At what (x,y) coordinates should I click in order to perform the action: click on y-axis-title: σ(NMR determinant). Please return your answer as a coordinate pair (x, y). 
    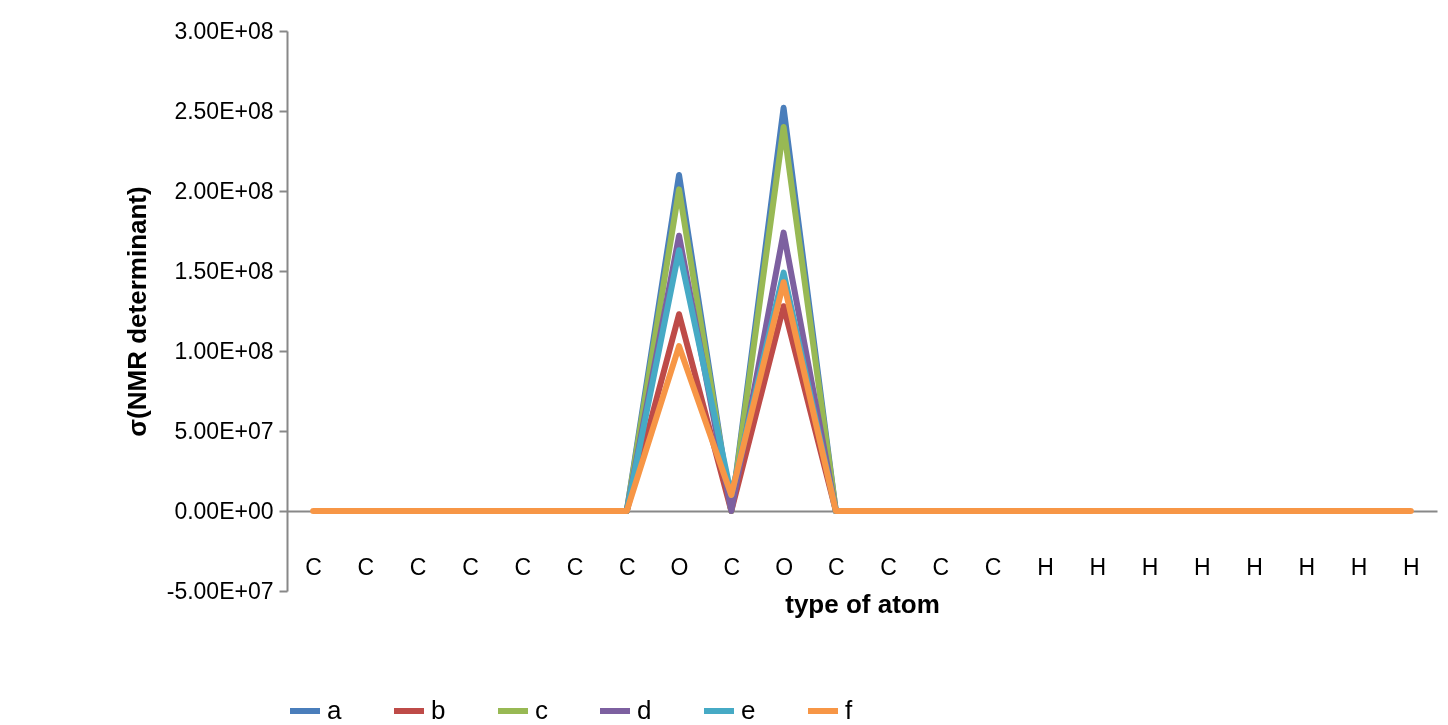
    Looking at the image, I should click on (136, 311).